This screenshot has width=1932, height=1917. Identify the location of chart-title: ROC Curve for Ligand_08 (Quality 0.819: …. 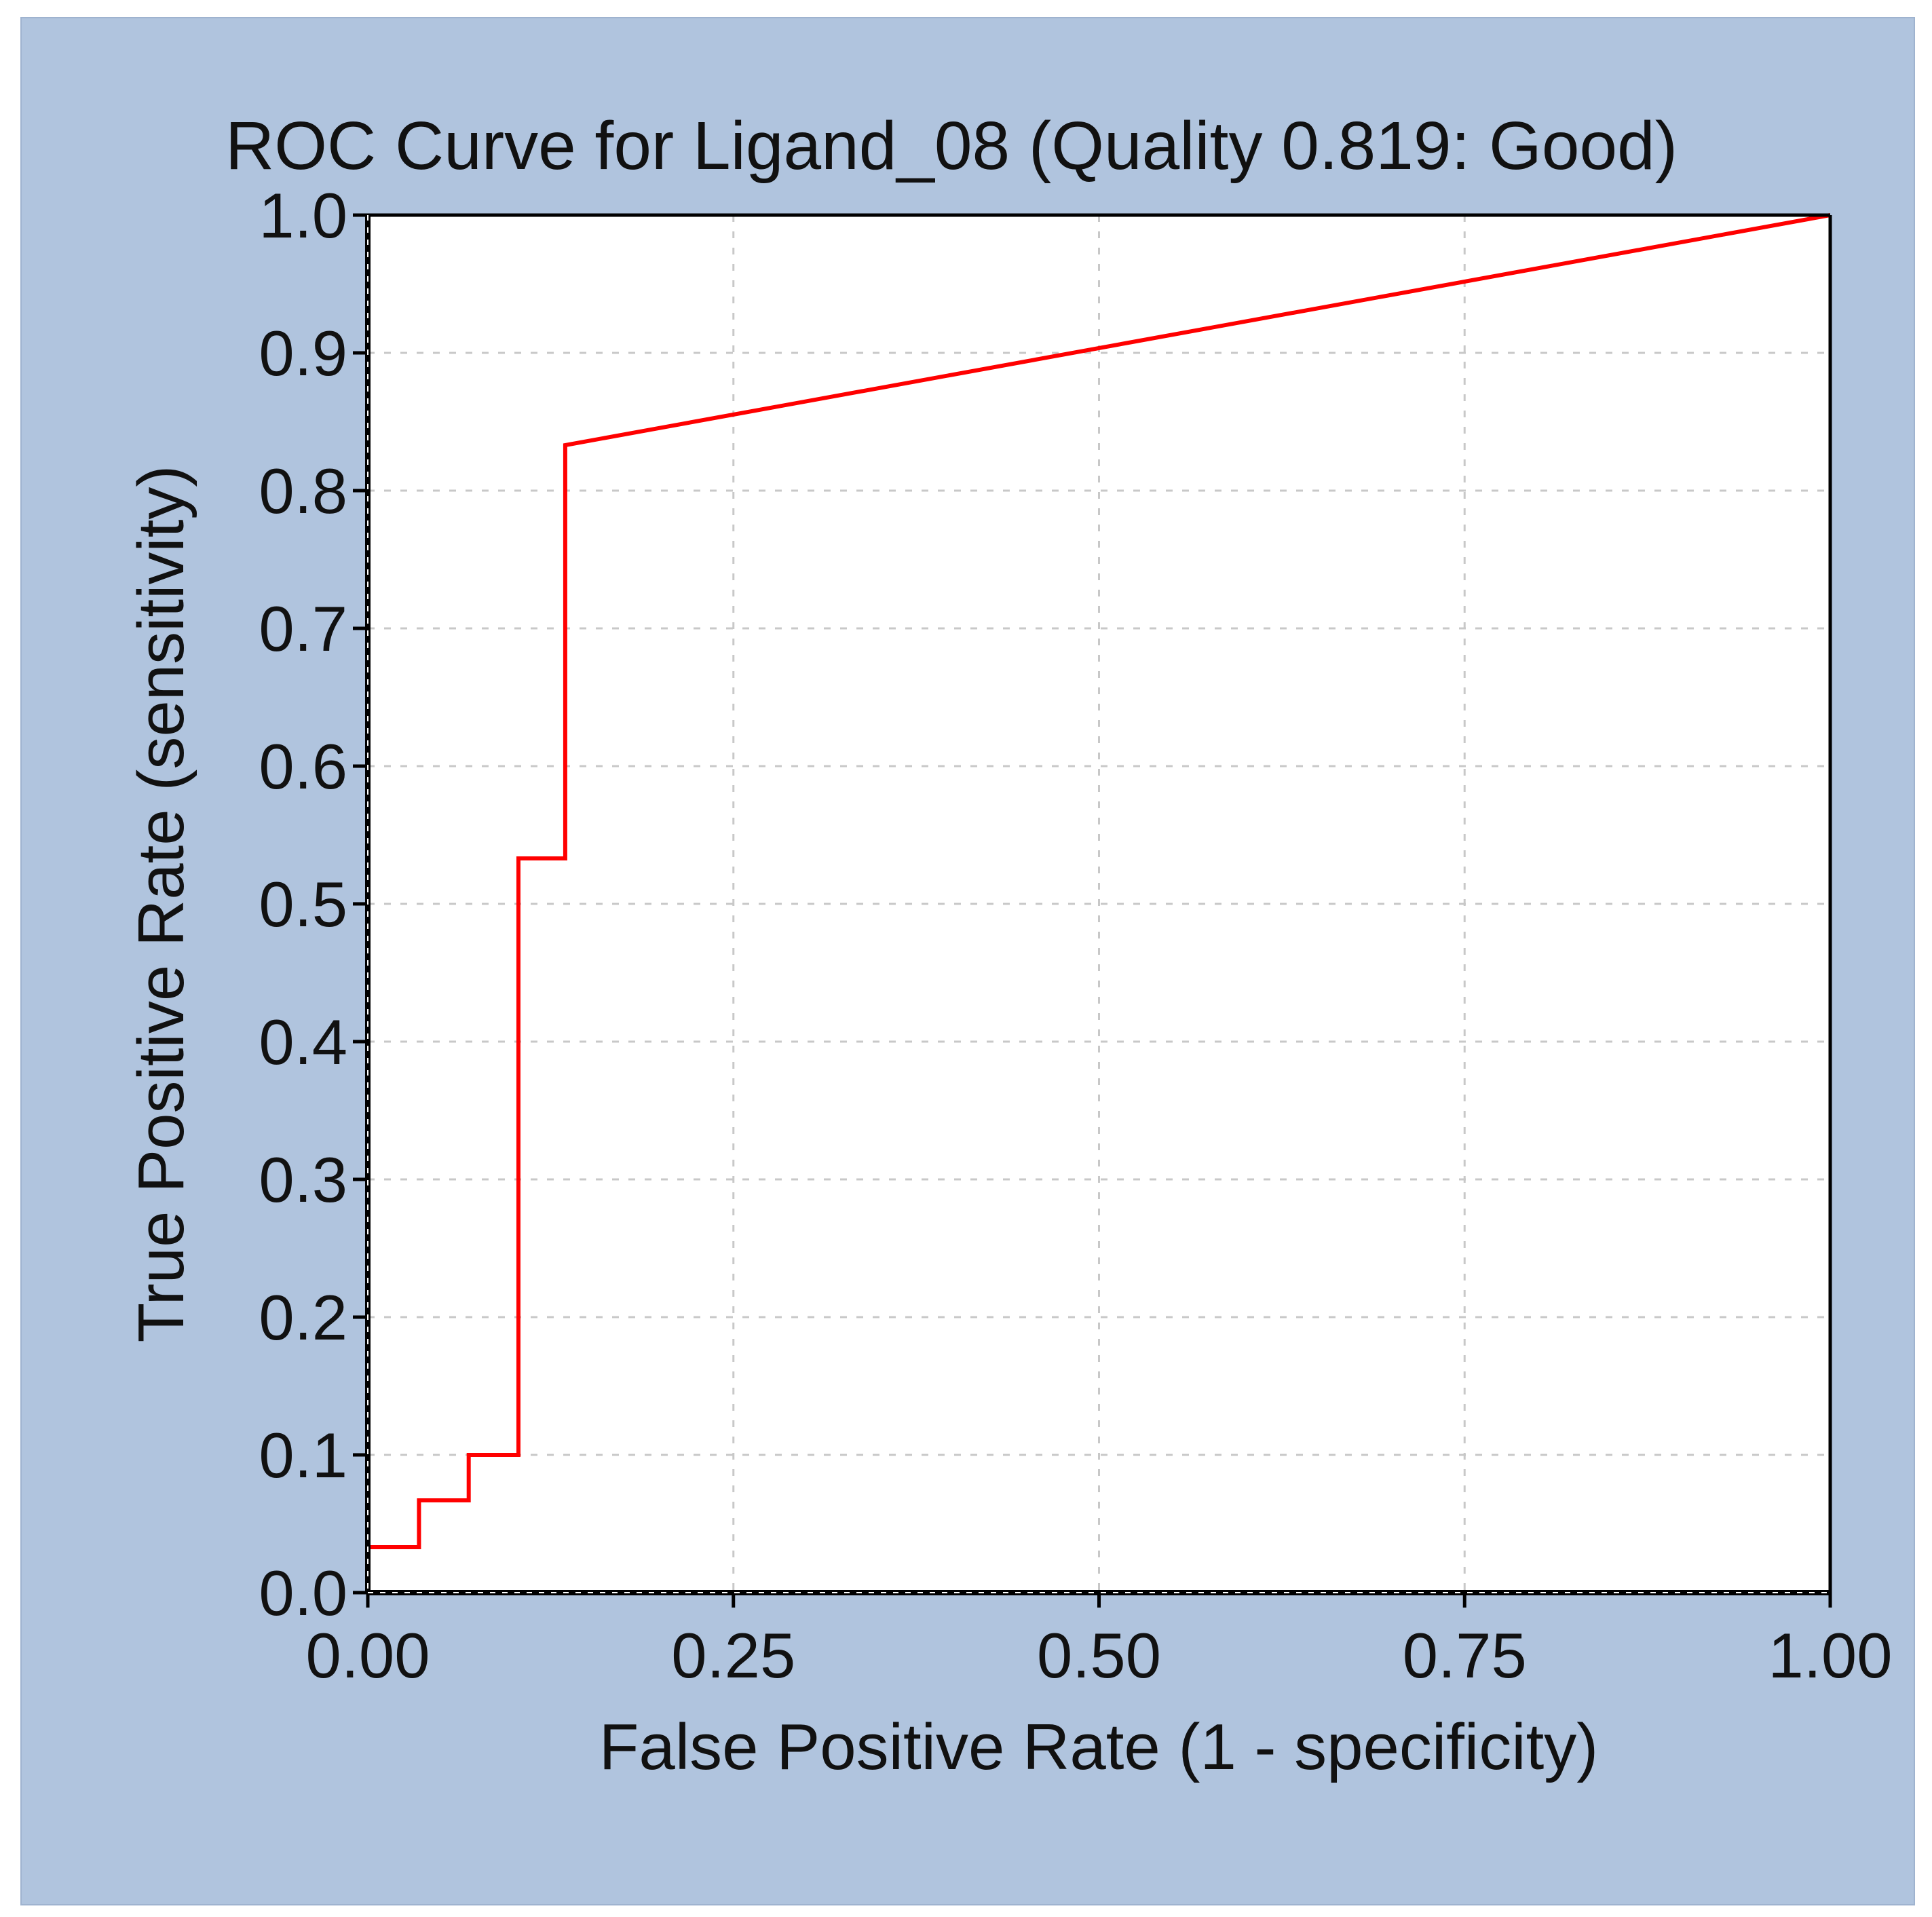
(952, 146).